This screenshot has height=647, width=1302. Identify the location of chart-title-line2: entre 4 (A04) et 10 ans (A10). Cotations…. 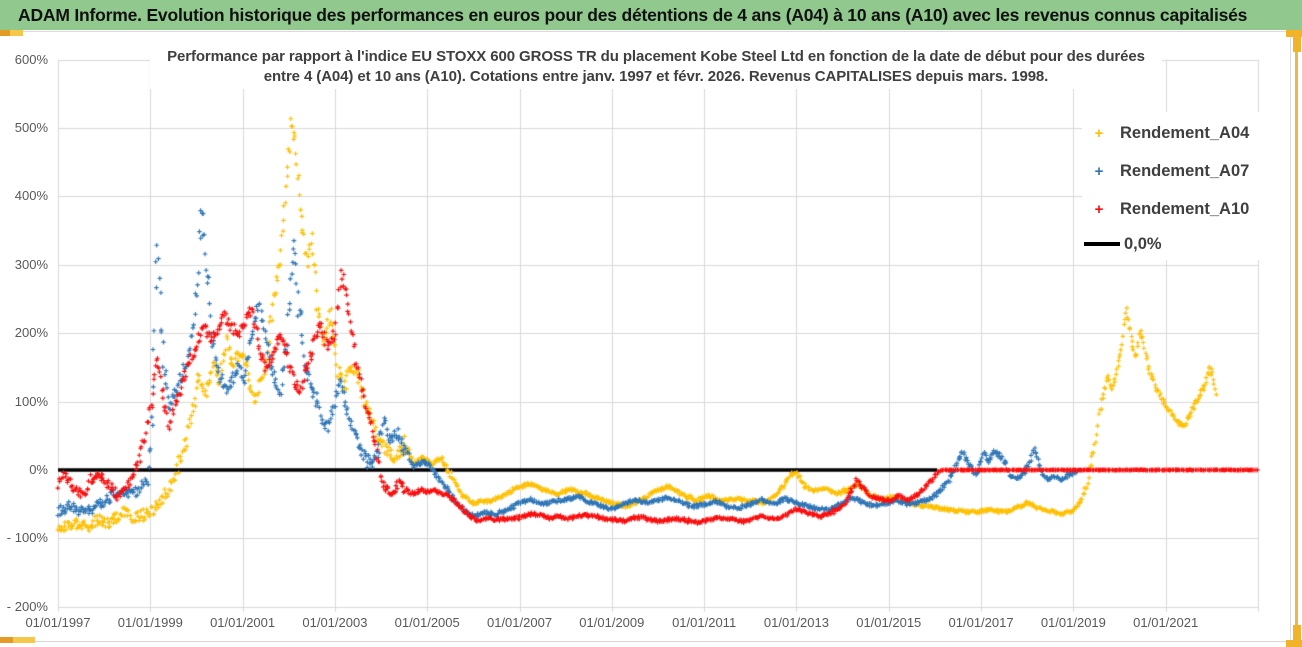
(656, 76).